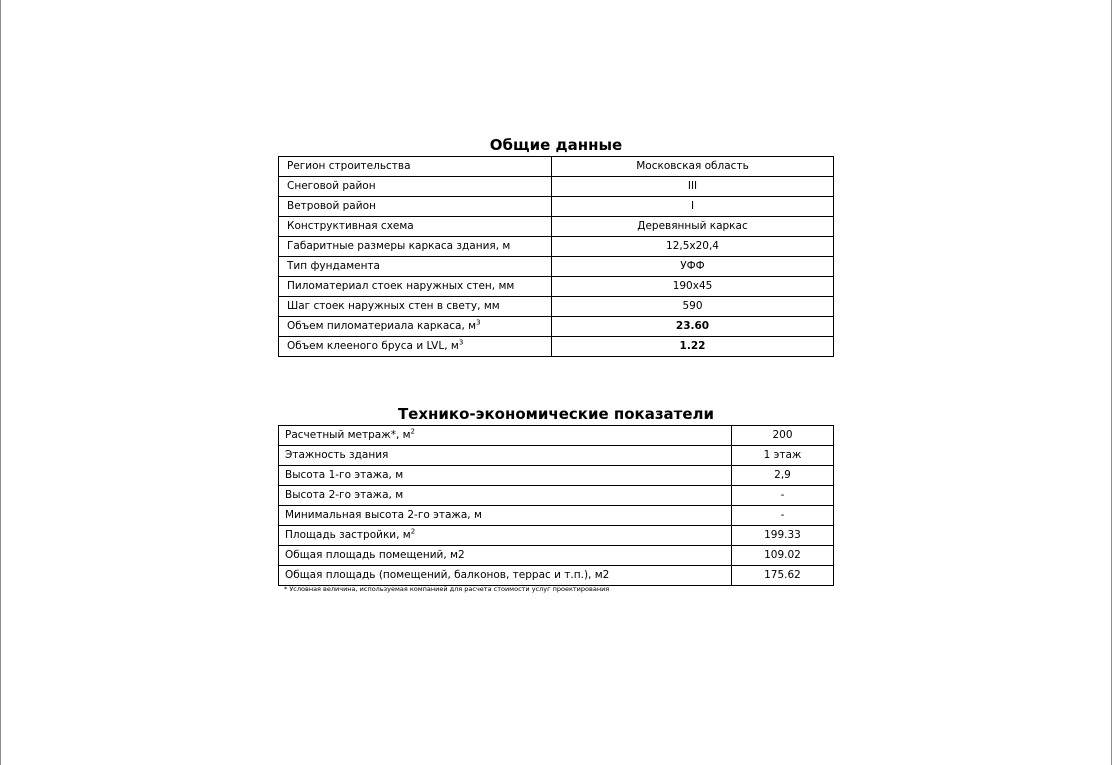 This screenshot has width=1118, height=765. Describe the element at coordinates (692, 346) in the screenshot. I see `row-value: 1.22` at that location.